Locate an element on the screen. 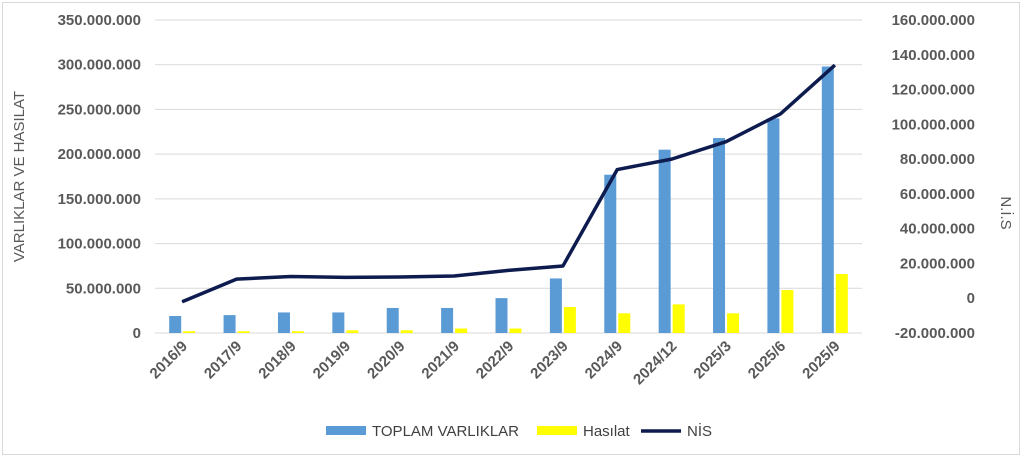 This screenshot has height=459, width=1024. category-label: 2021/9 is located at coordinates (440, 360).